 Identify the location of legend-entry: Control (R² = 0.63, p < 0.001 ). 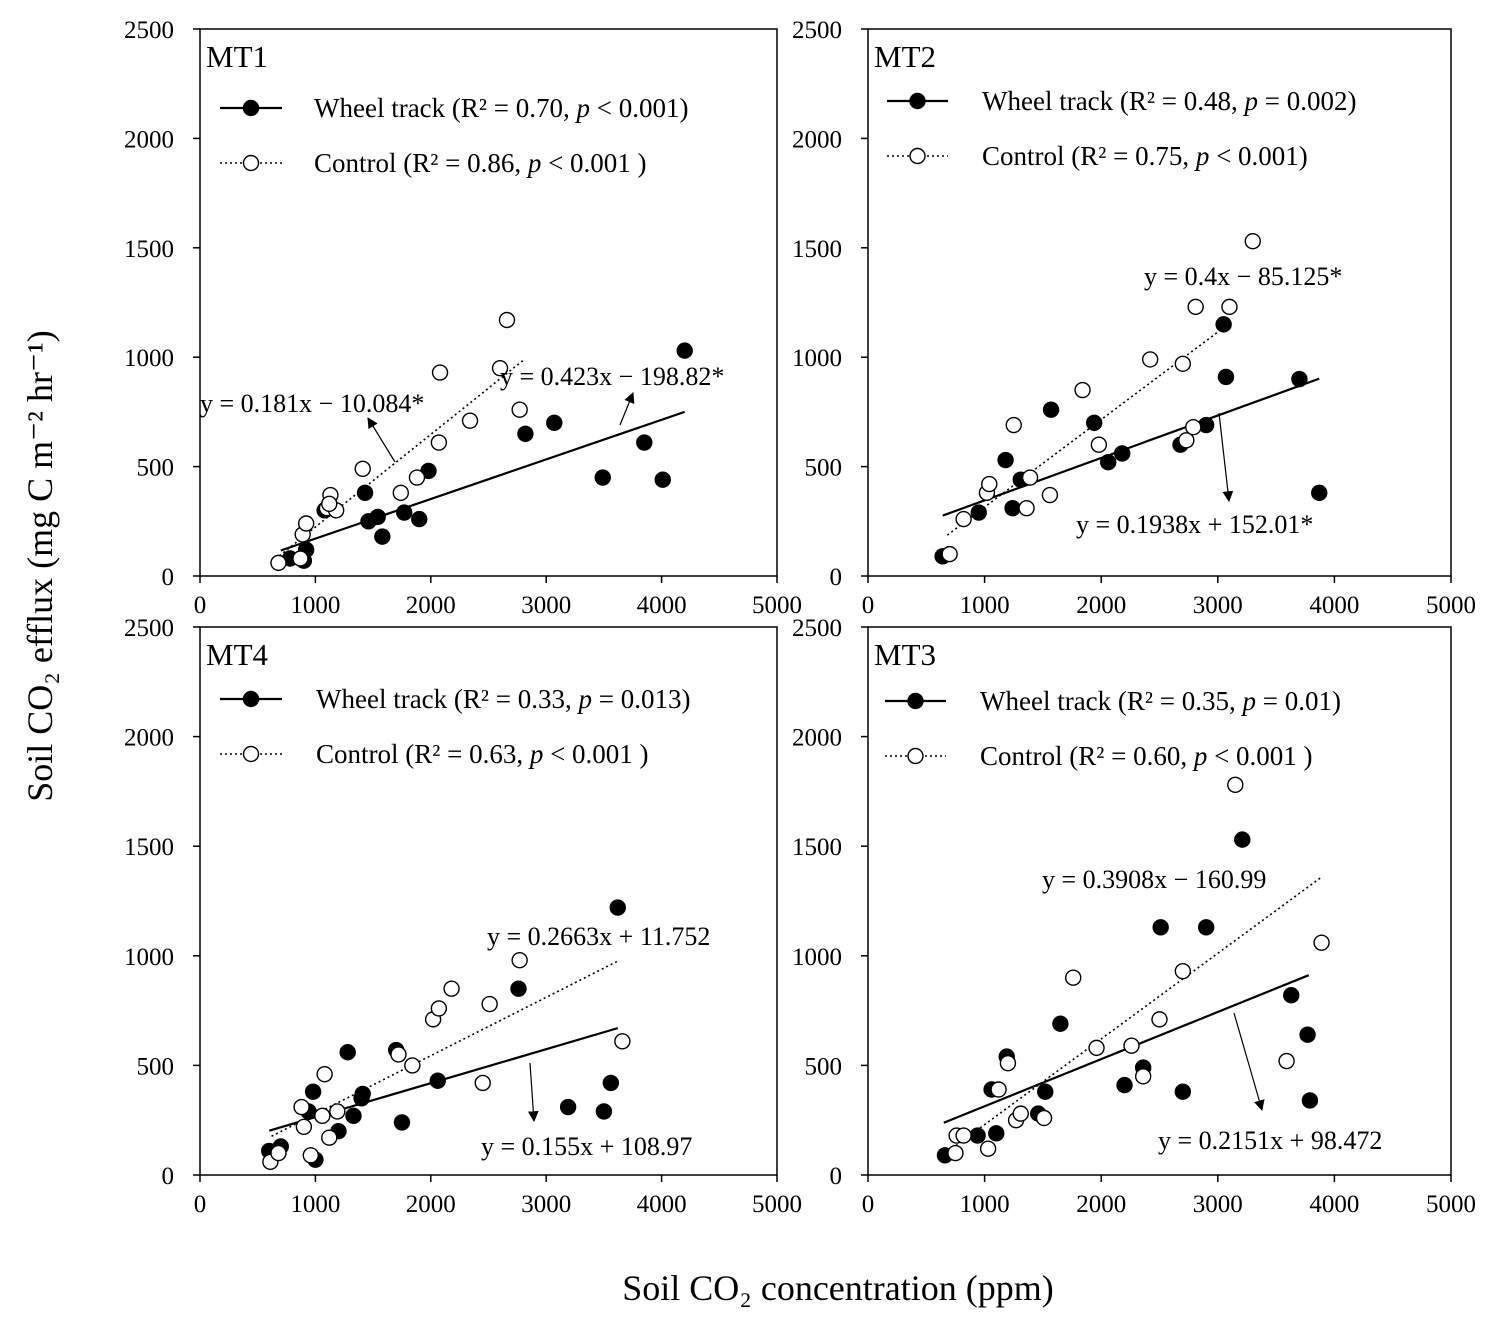
(482, 754).